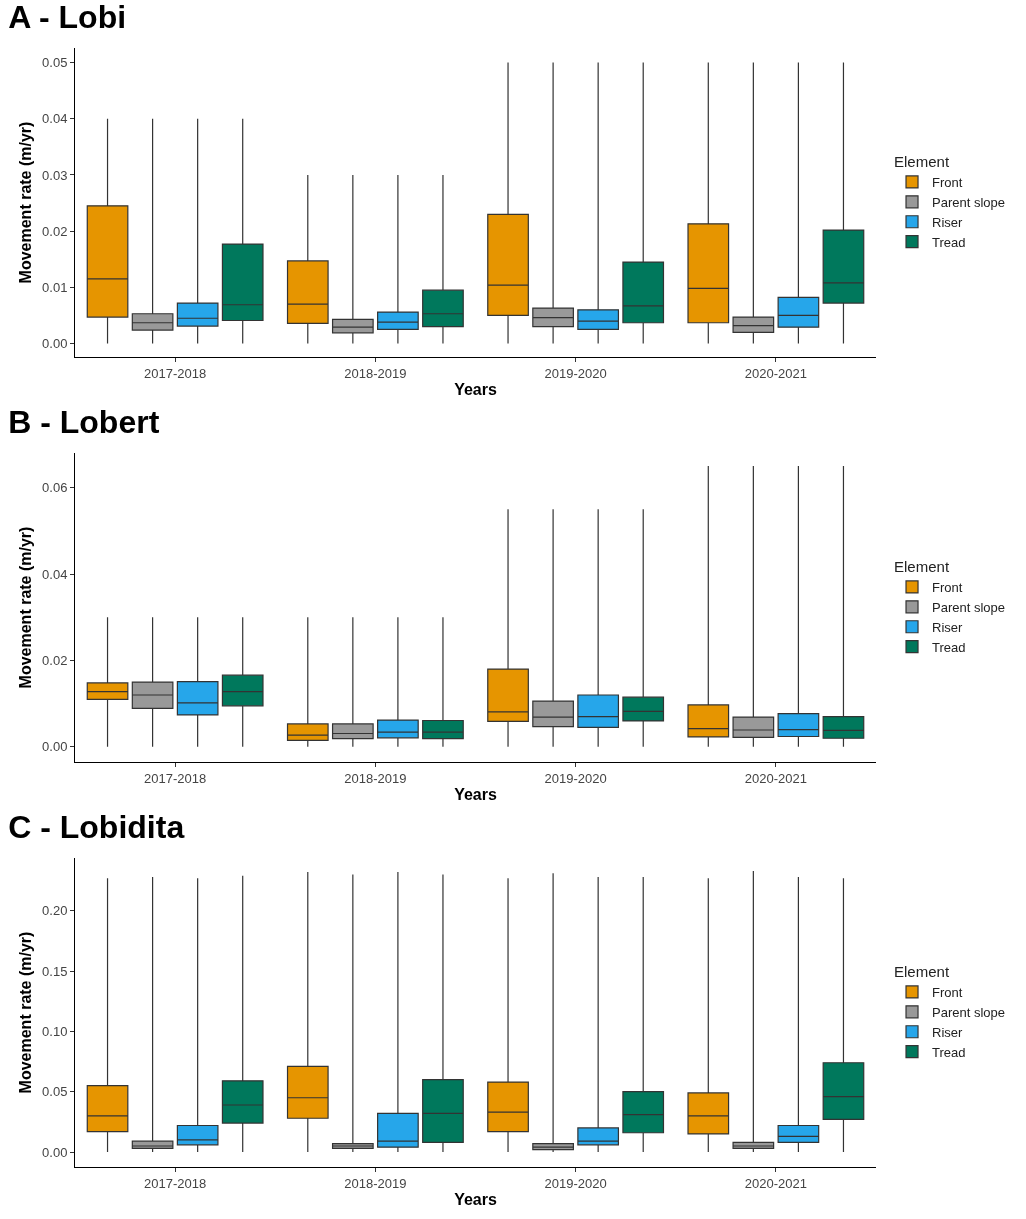 Image resolution: width=1026 pixels, height=1219 pixels. What do you see at coordinates (55, 488) in the screenshot?
I see `y-tick-label: 0.06` at bounding box center [55, 488].